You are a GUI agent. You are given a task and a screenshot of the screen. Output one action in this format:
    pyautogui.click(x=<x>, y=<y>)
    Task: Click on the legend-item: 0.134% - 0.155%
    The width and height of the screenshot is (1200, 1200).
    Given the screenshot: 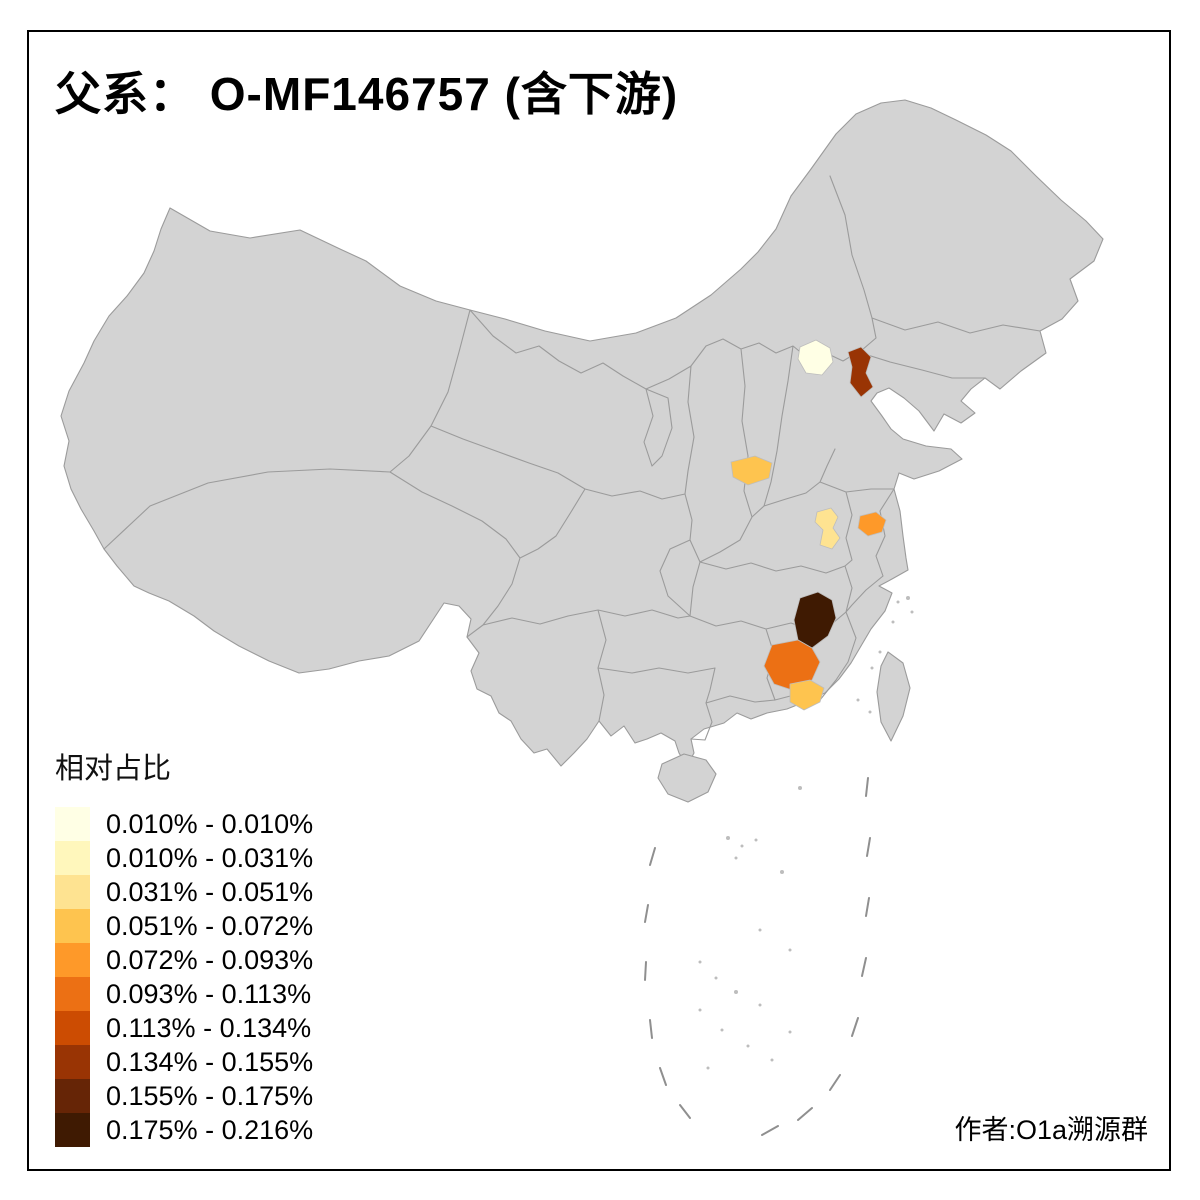 What is the action you would take?
    pyautogui.click(x=184, y=1062)
    